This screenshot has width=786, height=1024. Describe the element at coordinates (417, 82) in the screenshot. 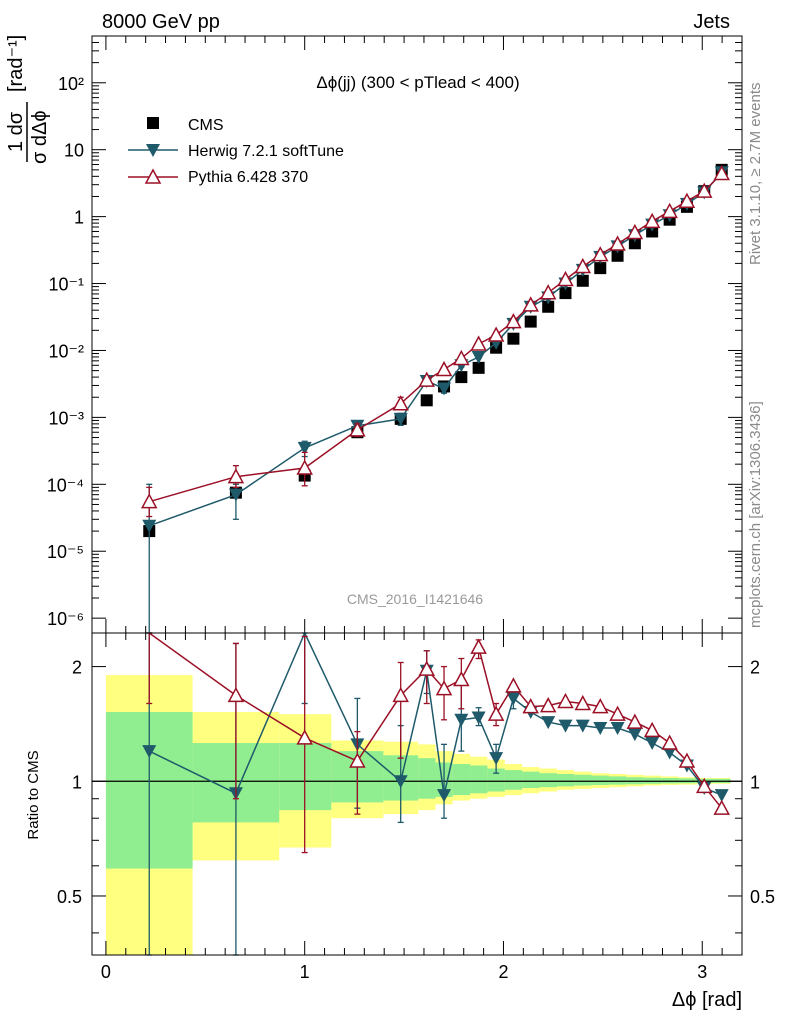

I see `plot-title: Δϕ(jj) (300 < pTlead < 400)` at that location.